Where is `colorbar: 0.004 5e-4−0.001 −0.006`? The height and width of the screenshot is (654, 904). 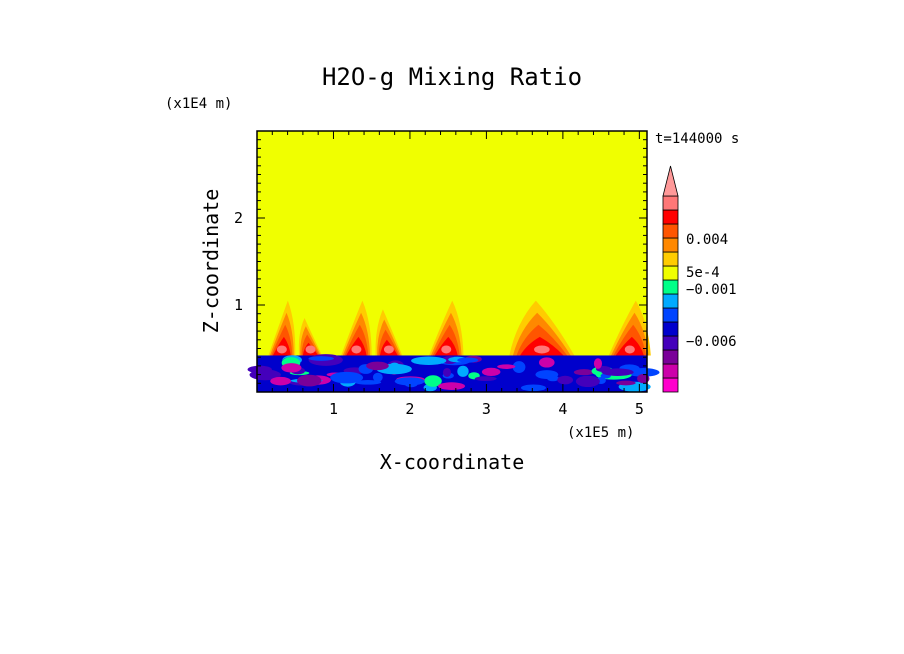
colorbar: 0.004 5e-4−0.001 −0.006 is located at coordinates (699, 279).